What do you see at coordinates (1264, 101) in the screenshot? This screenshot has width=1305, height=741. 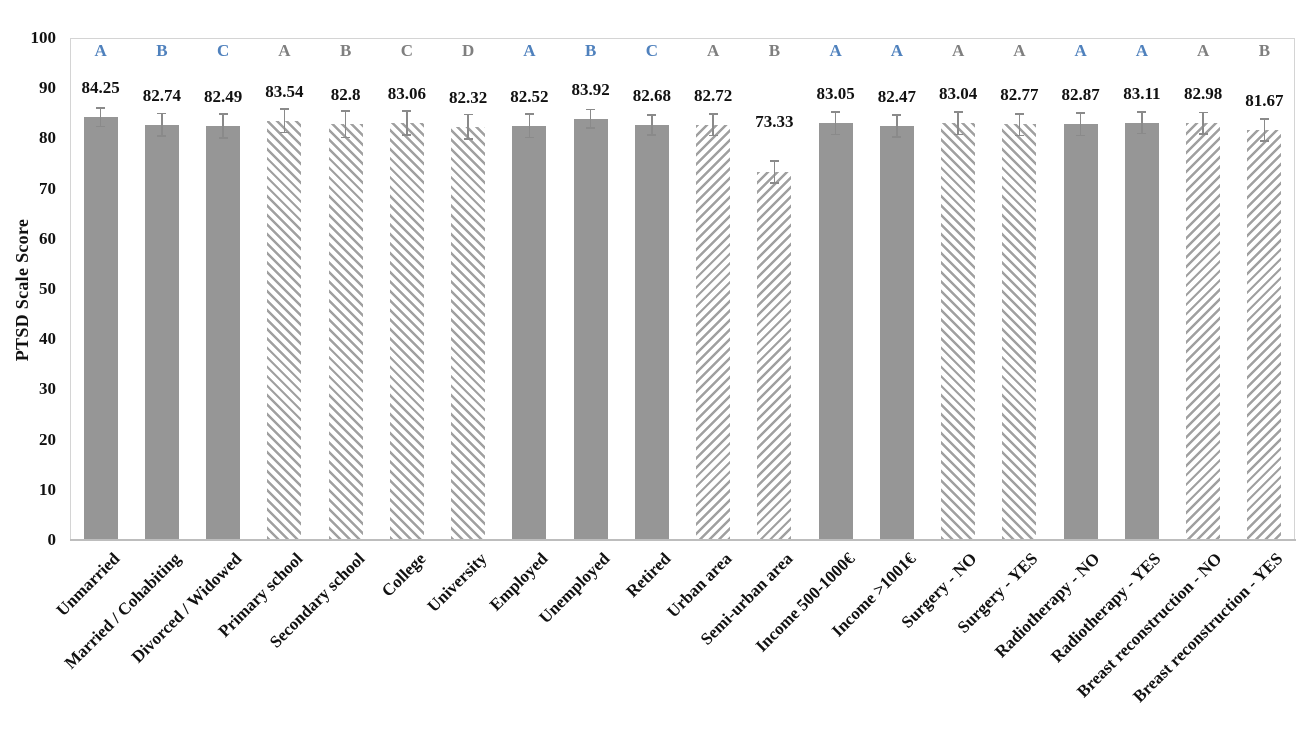 I see `bar-value-label: 81.67` at bounding box center [1264, 101].